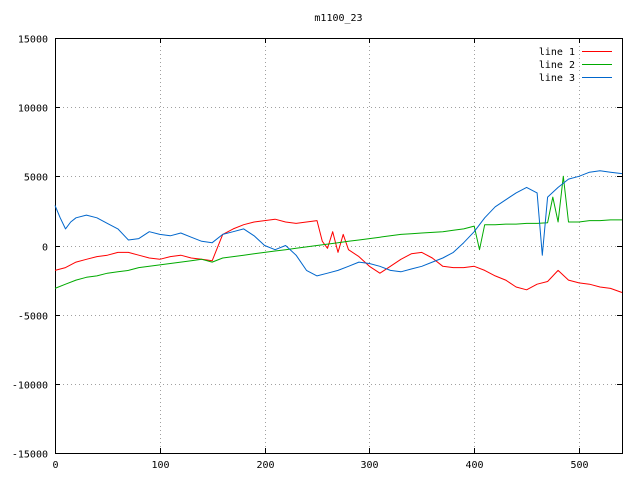 The image size is (640, 480). What do you see at coordinates (36, 178) in the screenshot?
I see `y-tick-label: 5000` at bounding box center [36, 178].